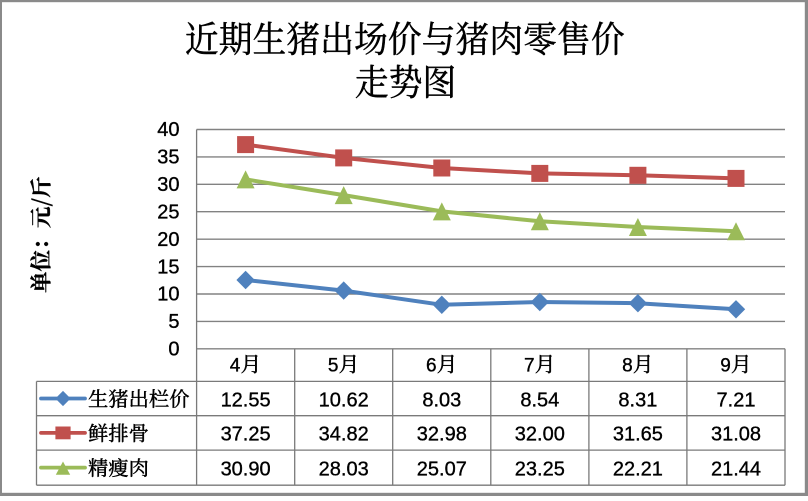  I want to click on svg-text: 7, so click(529, 366).